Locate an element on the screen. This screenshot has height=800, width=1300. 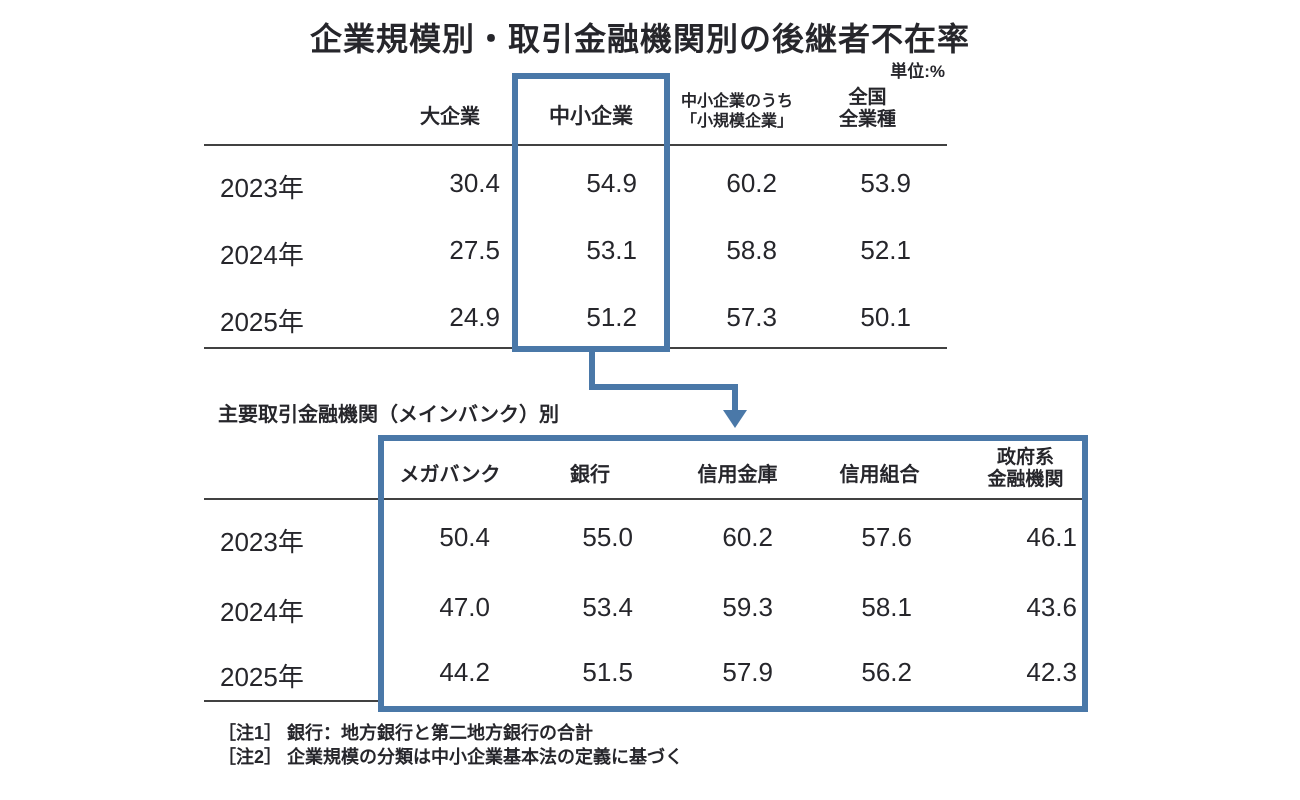
table1-top-rule is located at coordinates (575, 145).